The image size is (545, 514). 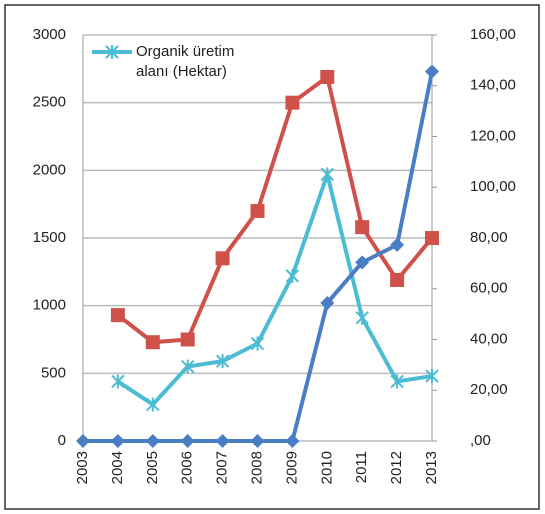 What do you see at coordinates (489, 389) in the screenshot?
I see `y2-tick-label: 20,00` at bounding box center [489, 389].